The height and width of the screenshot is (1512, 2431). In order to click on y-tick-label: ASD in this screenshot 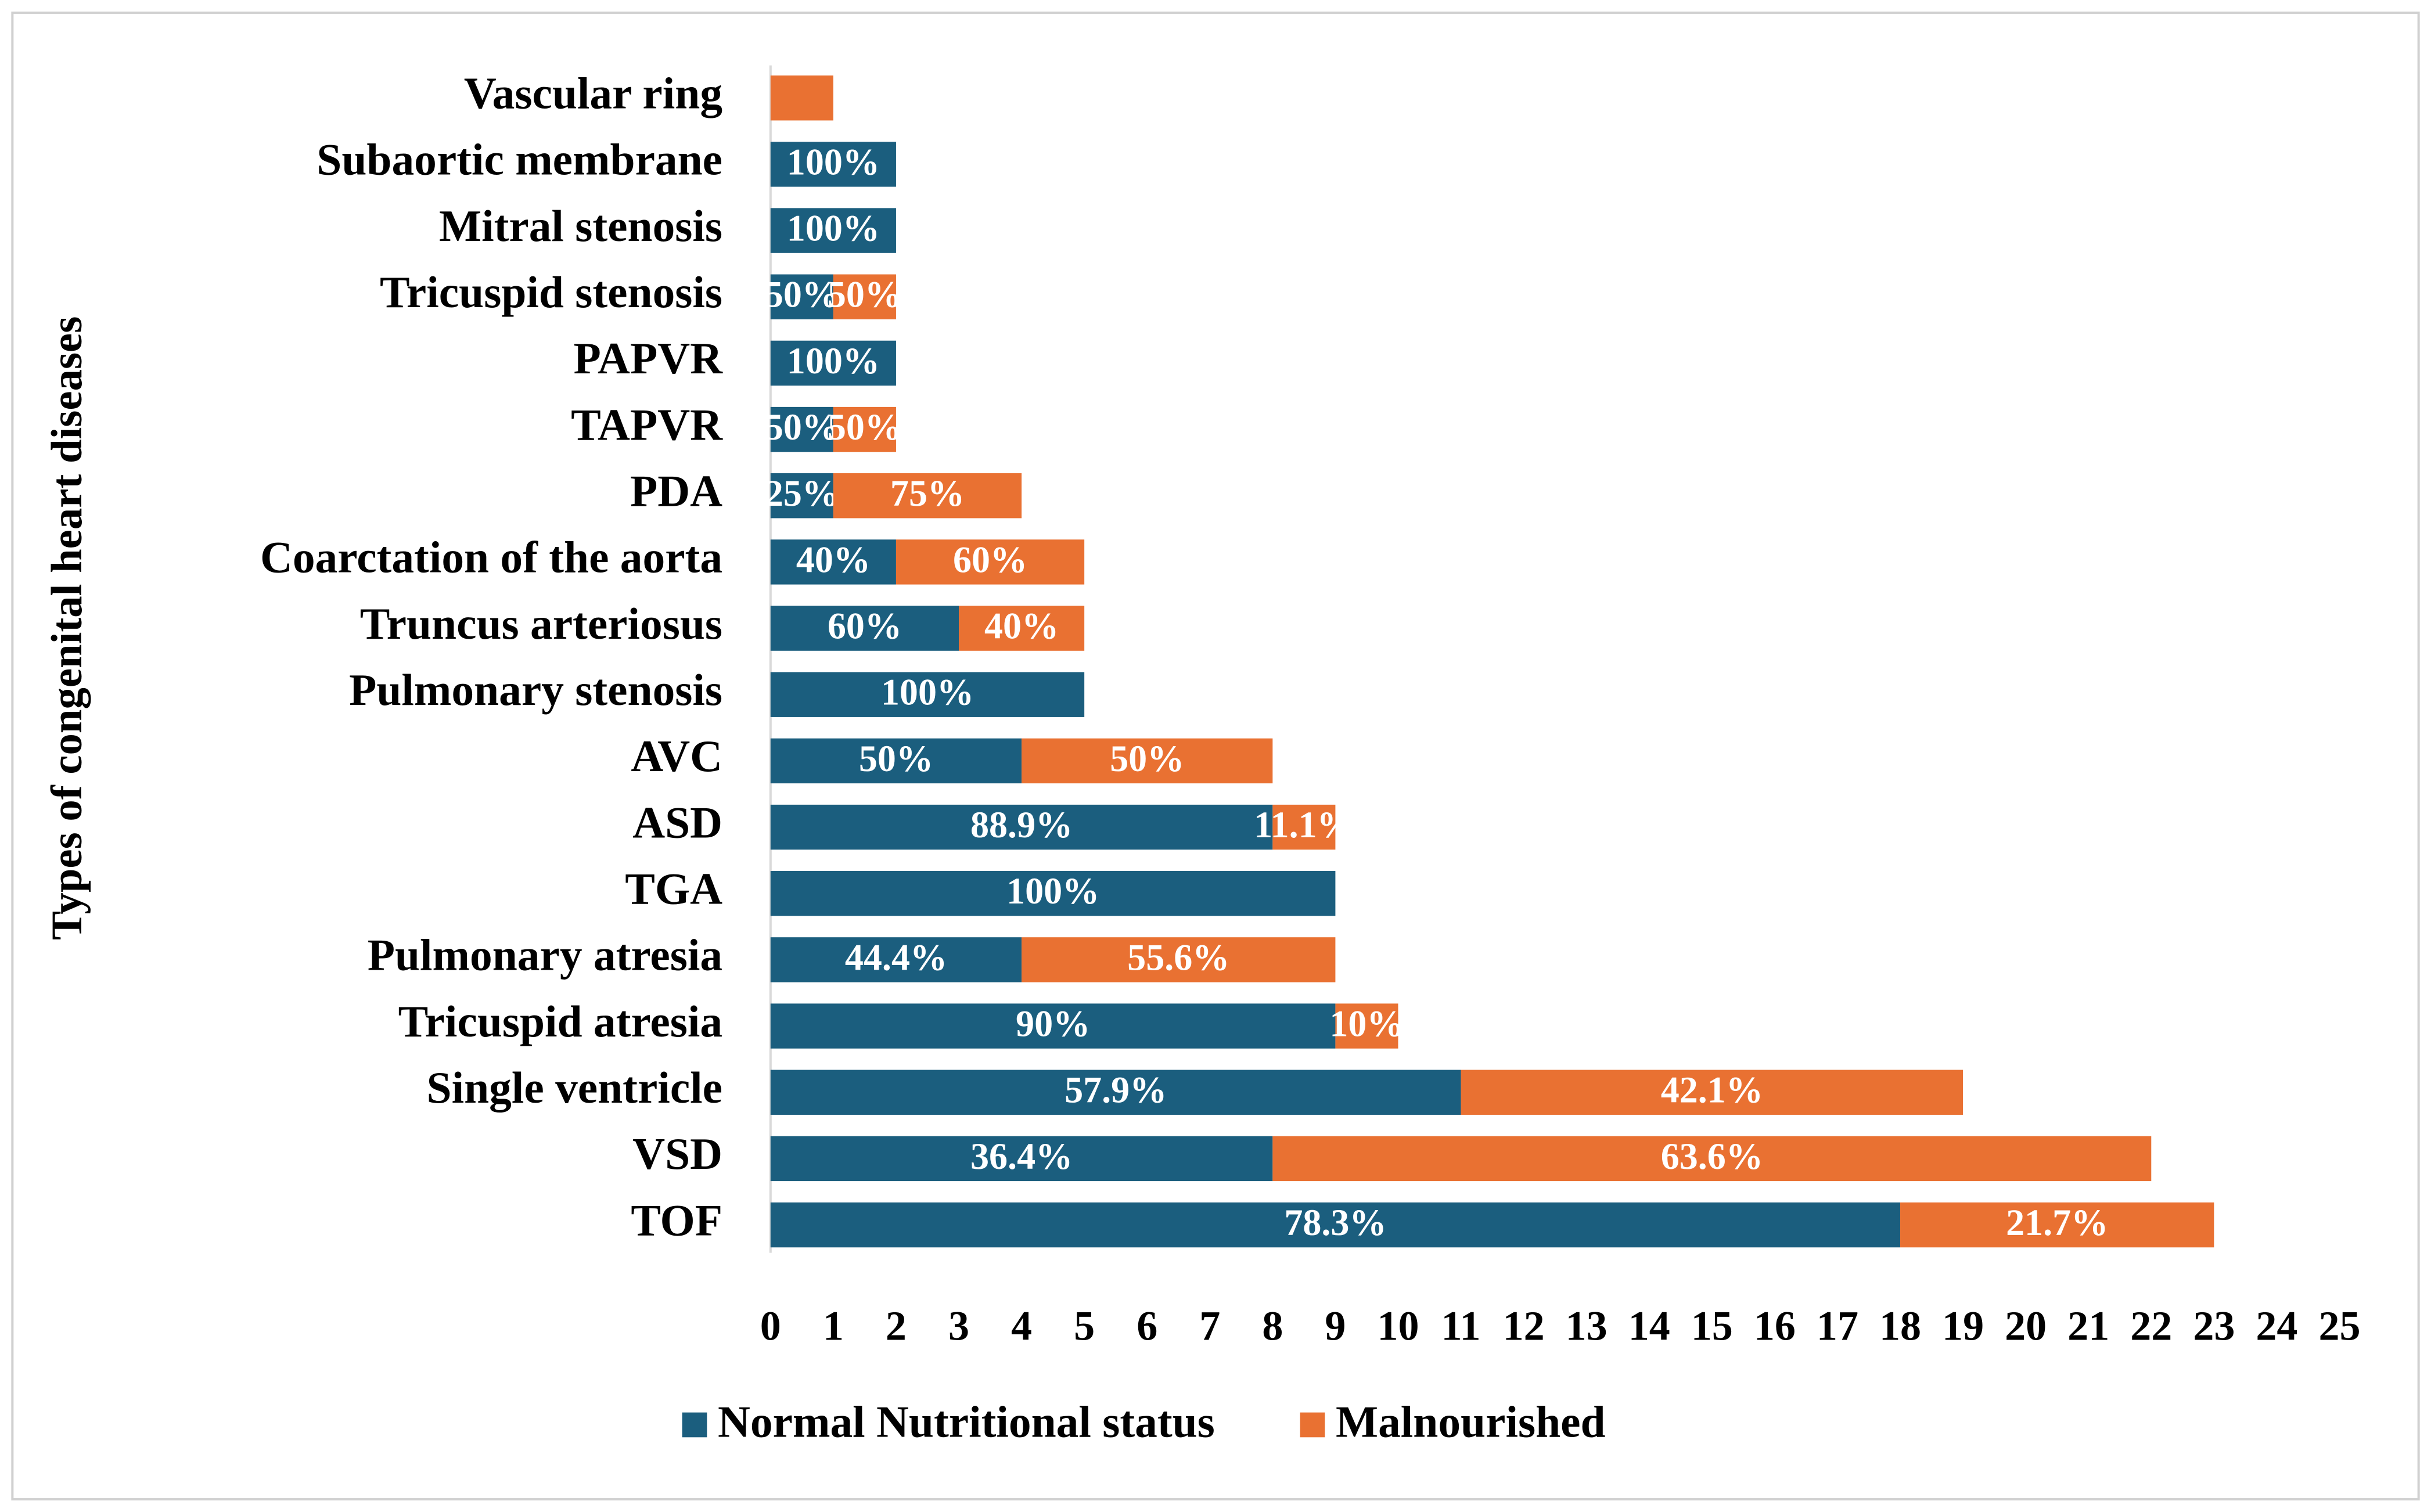, I will do `click(677, 822)`.